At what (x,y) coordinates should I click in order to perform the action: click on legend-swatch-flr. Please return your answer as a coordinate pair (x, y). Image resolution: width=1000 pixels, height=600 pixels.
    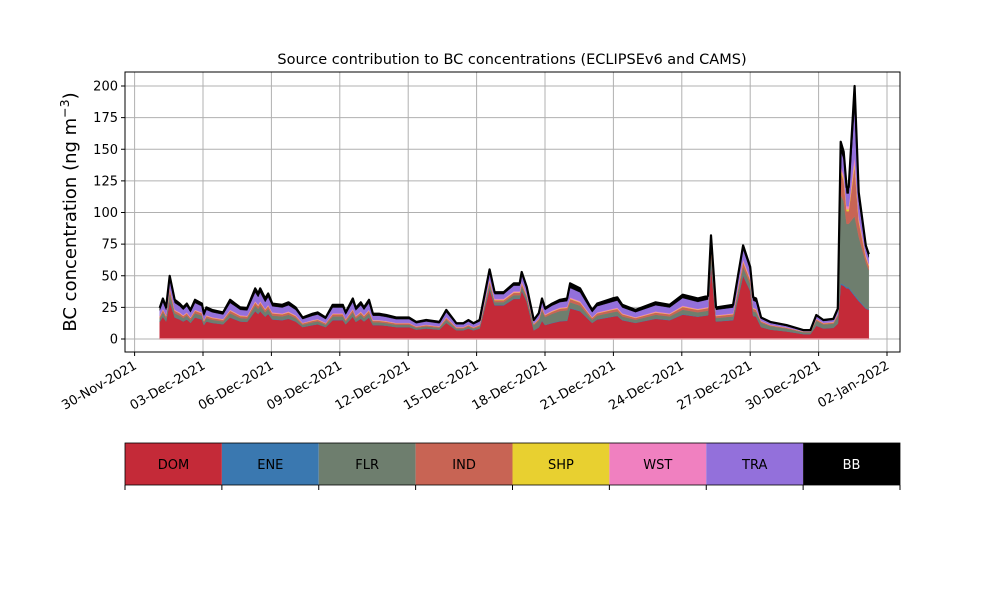
    Looking at the image, I should click on (367, 464).